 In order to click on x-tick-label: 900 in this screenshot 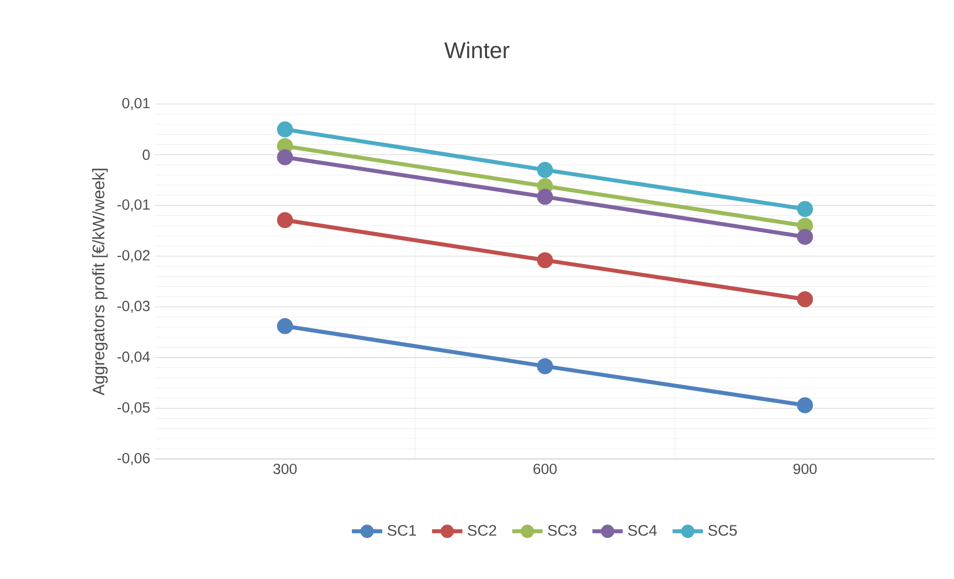, I will do `click(805, 469)`.